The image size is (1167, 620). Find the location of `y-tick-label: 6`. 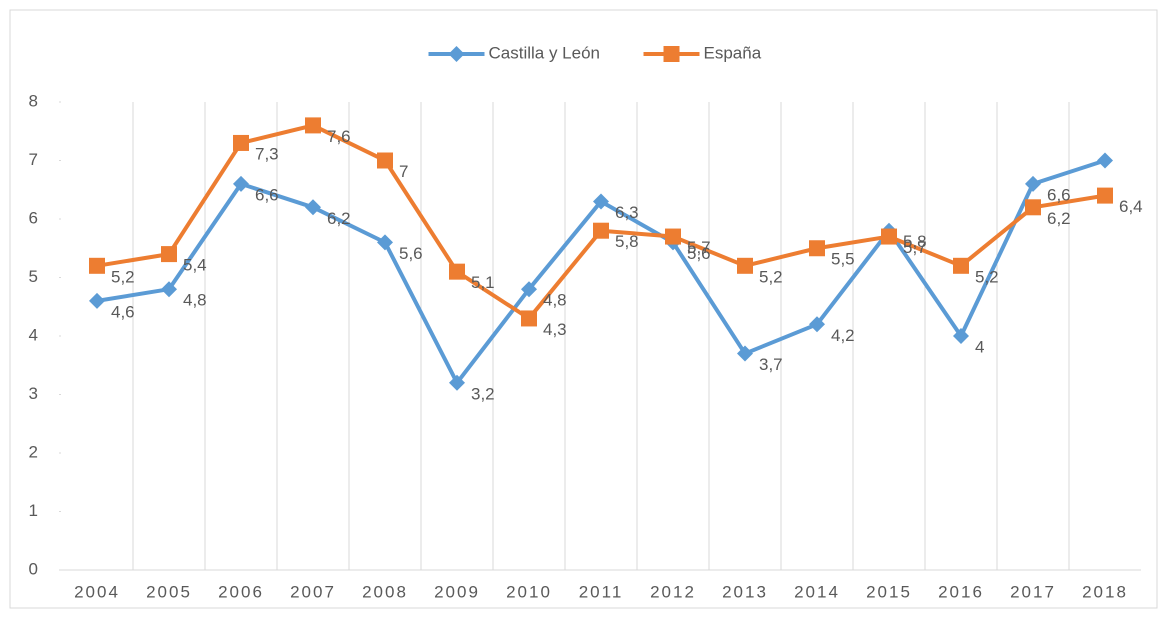

y-tick-label: 6 is located at coordinates (33, 217).